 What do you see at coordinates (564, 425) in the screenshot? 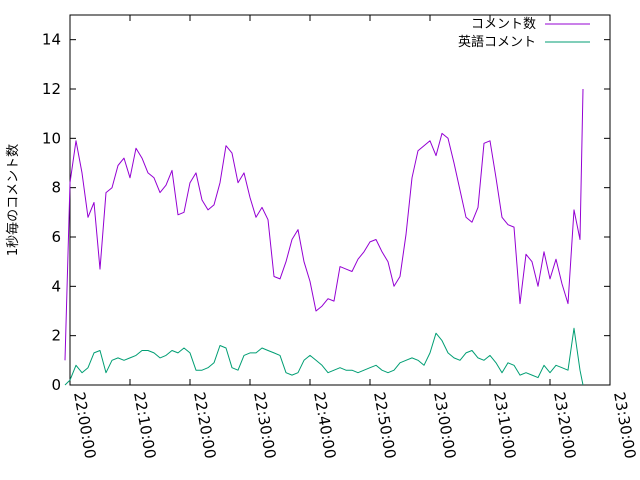
I see `x-tick-label: 23:20:00` at bounding box center [564, 425].